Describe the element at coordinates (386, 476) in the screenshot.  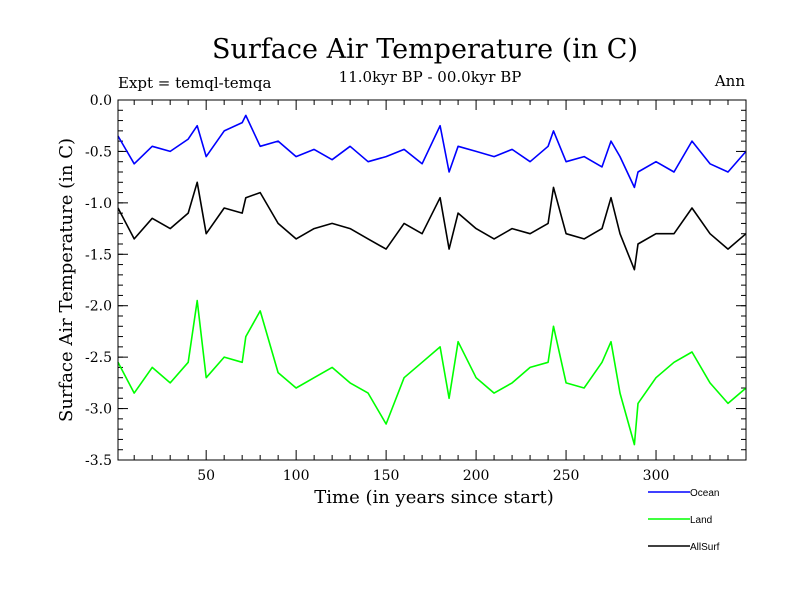
I see `x-tick-label: 150` at that location.